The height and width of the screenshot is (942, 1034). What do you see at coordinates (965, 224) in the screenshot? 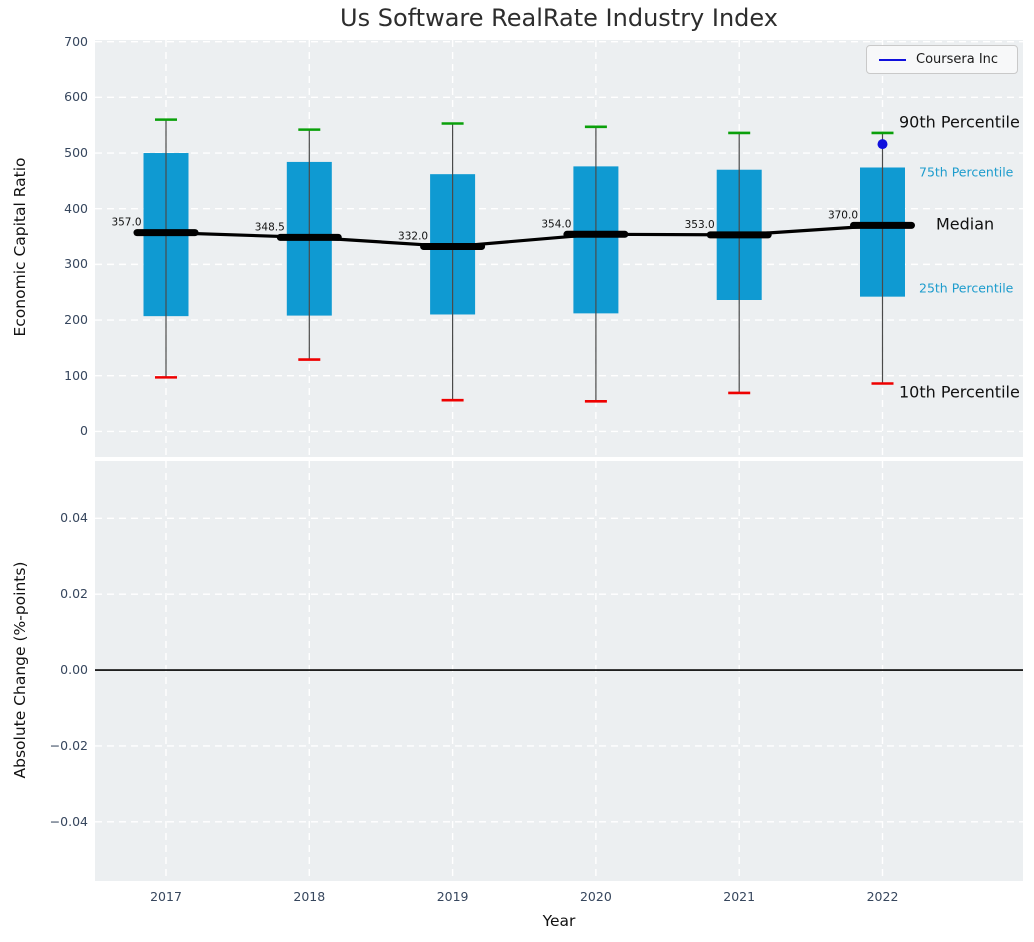
I see `annotation-median: Median` at bounding box center [965, 224].